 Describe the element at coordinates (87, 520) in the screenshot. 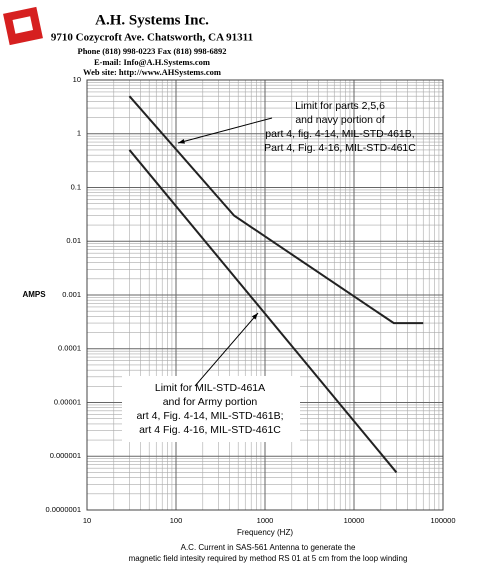

I see `x-tick-label: 10` at that location.